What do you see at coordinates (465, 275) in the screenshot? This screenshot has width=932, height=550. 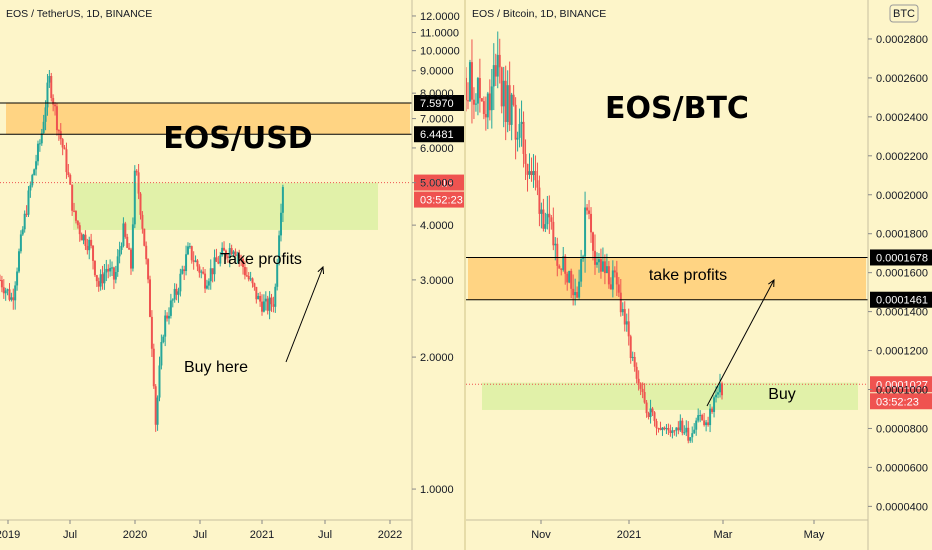 I see `pane-divider` at bounding box center [465, 275].